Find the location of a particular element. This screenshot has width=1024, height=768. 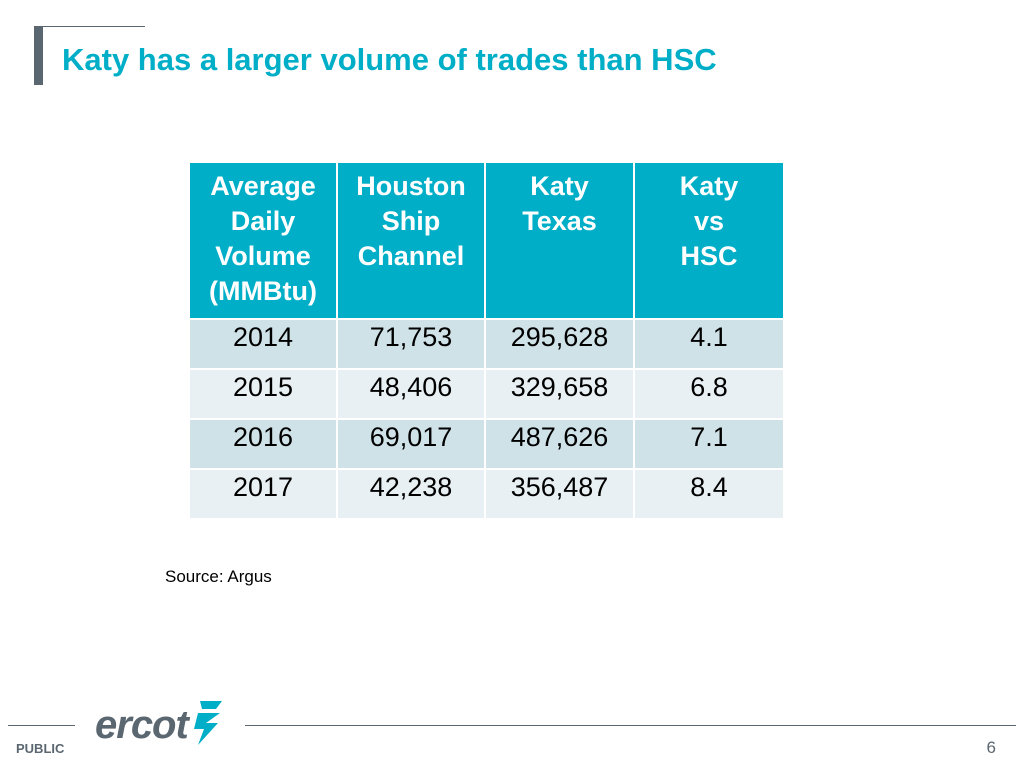

table-cell: 42,238 is located at coordinates (411, 494).